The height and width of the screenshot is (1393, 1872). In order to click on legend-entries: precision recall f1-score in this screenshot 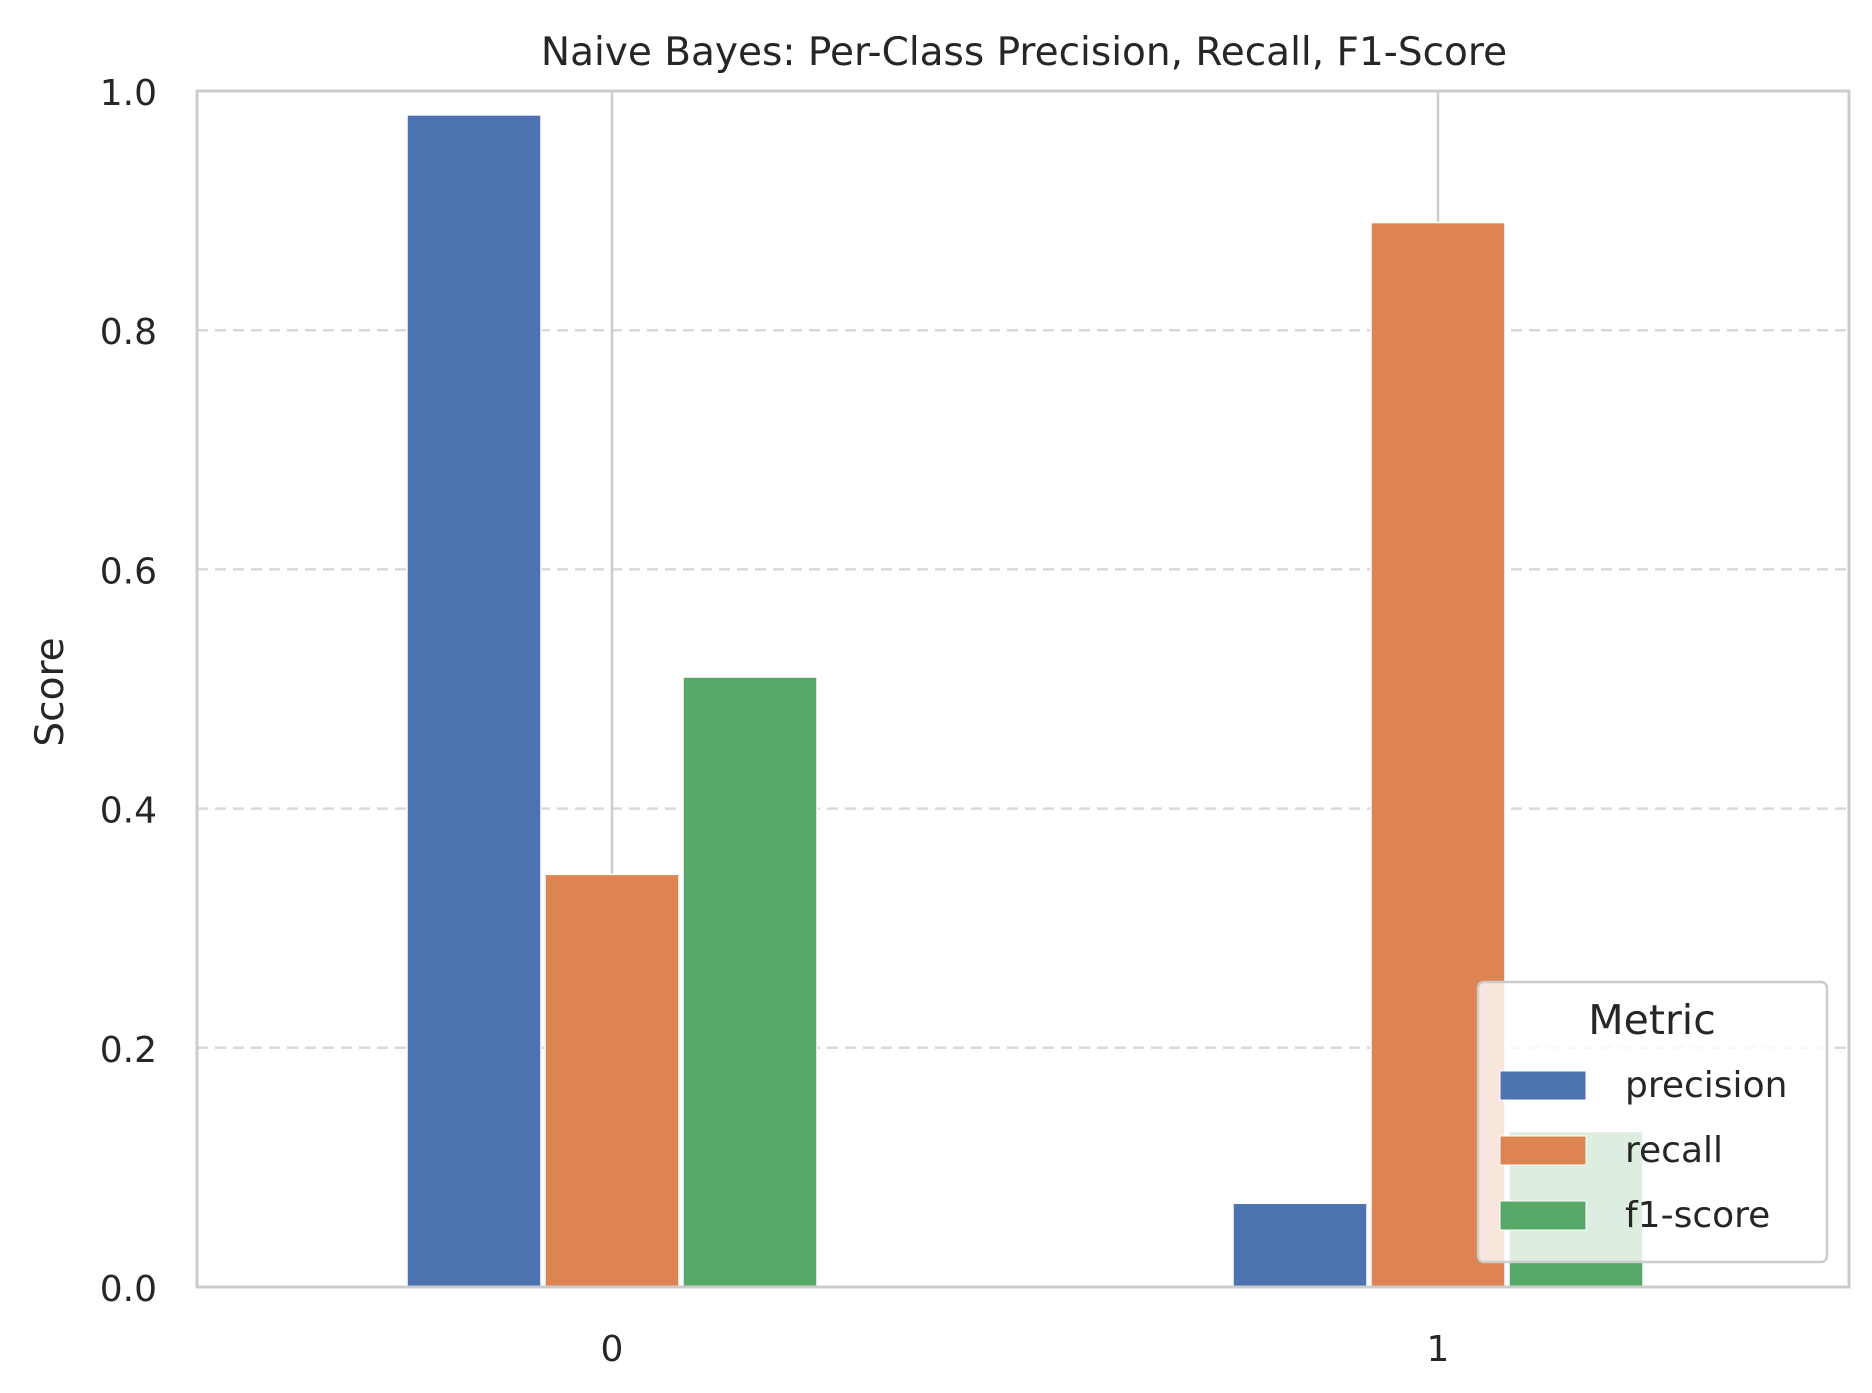, I will do `click(1643, 1150)`.